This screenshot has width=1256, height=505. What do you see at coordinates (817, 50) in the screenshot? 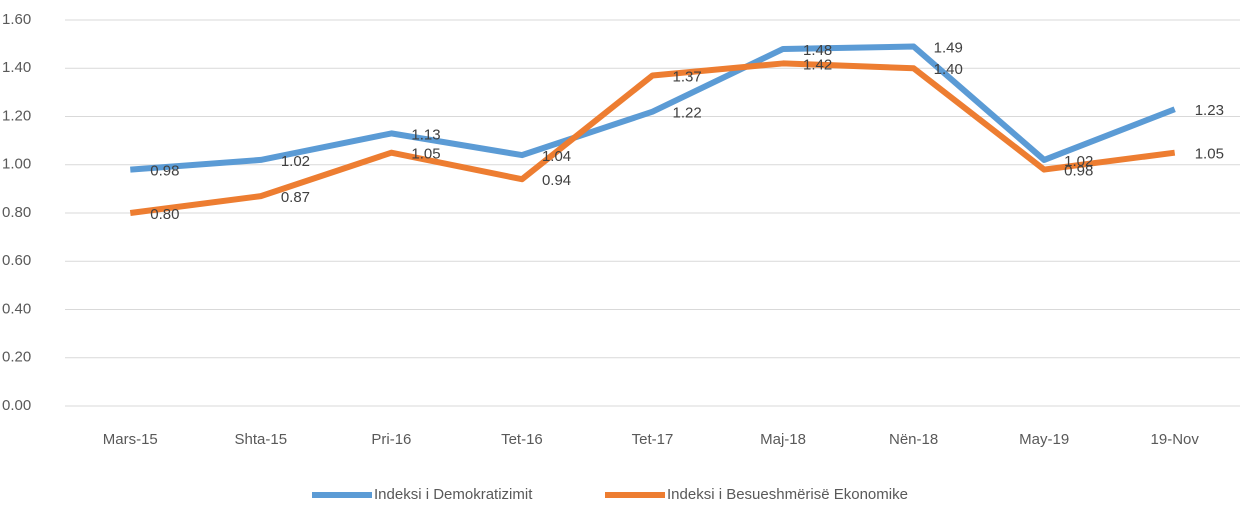
I see `data-label: 1.48` at bounding box center [817, 50].